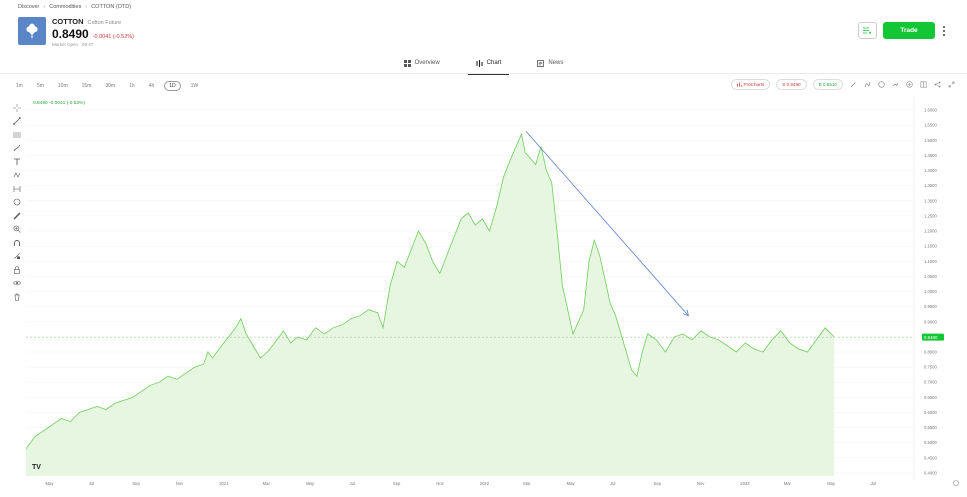  Describe the element at coordinates (930, 110) in the screenshot. I see `y-tick-label: 1.6000` at that location.